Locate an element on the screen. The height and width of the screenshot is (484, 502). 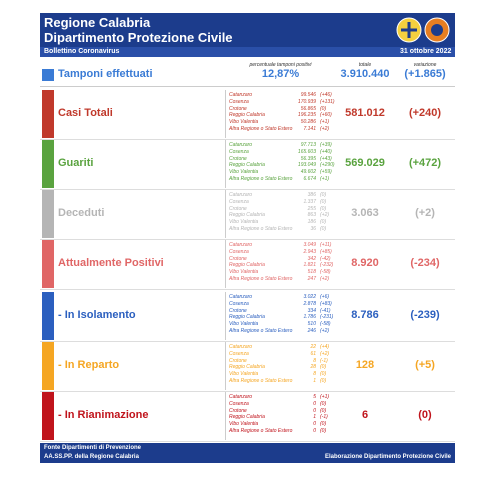
province-change: (-231) is located at coordinates (327, 317).